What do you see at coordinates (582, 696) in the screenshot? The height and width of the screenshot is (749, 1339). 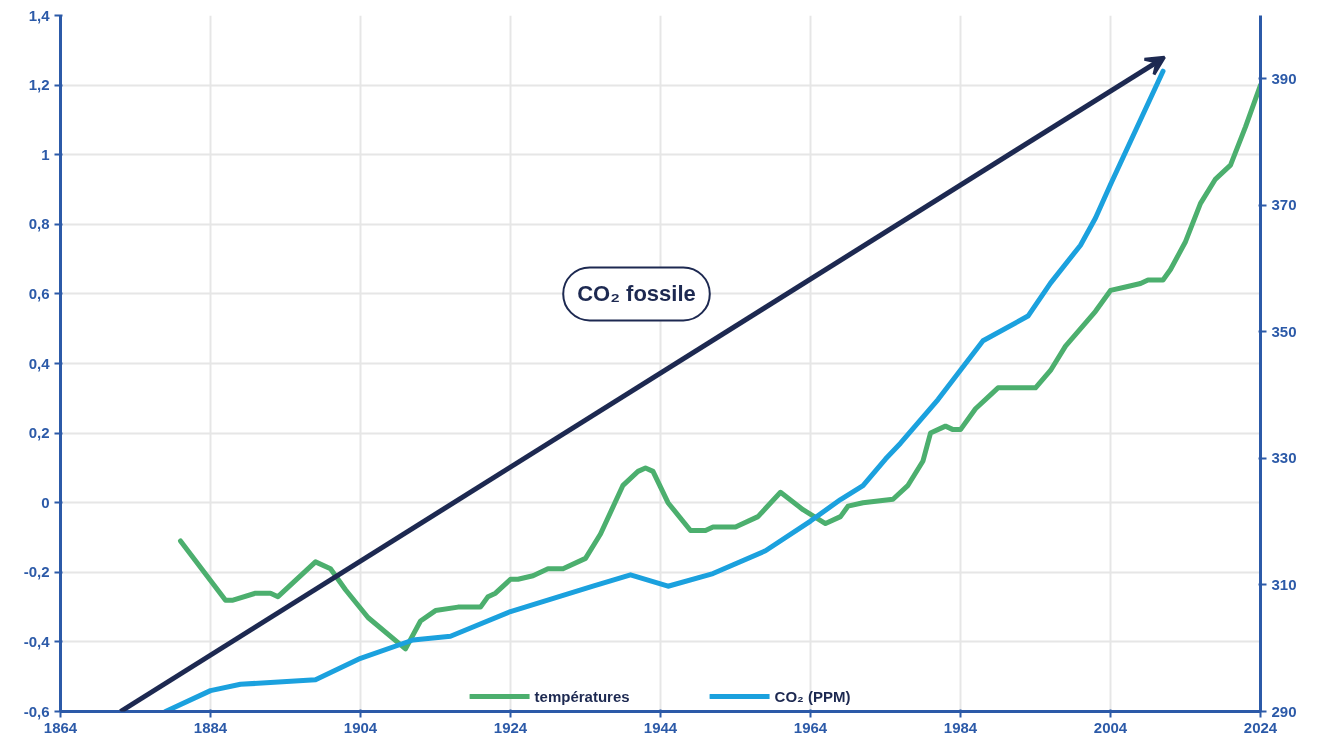 I see `legend-label: températures` at bounding box center [582, 696].